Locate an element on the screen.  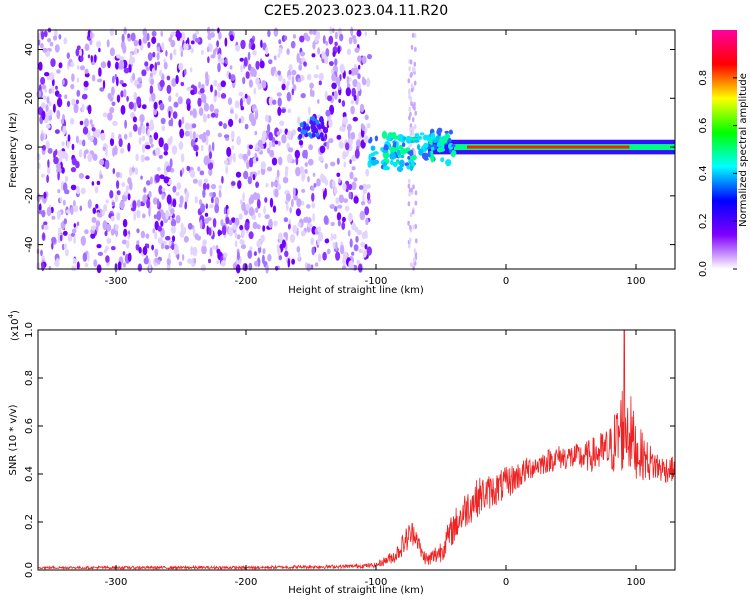
spectrogram-carrier-core is located at coordinates (548, 147).